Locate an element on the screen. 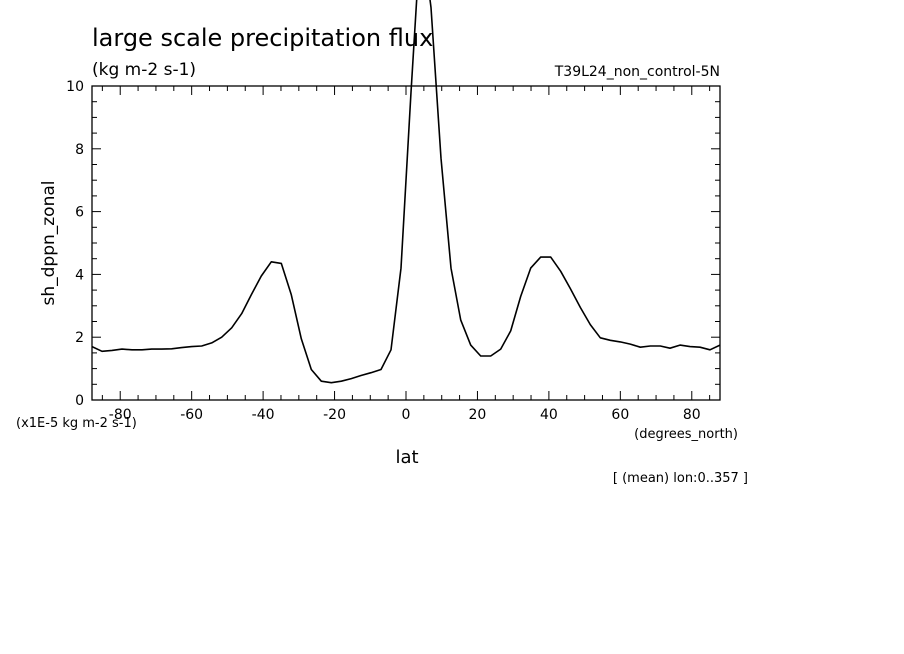 This screenshot has height=654, width=904. y-tick-label: 2 is located at coordinates (79, 338).